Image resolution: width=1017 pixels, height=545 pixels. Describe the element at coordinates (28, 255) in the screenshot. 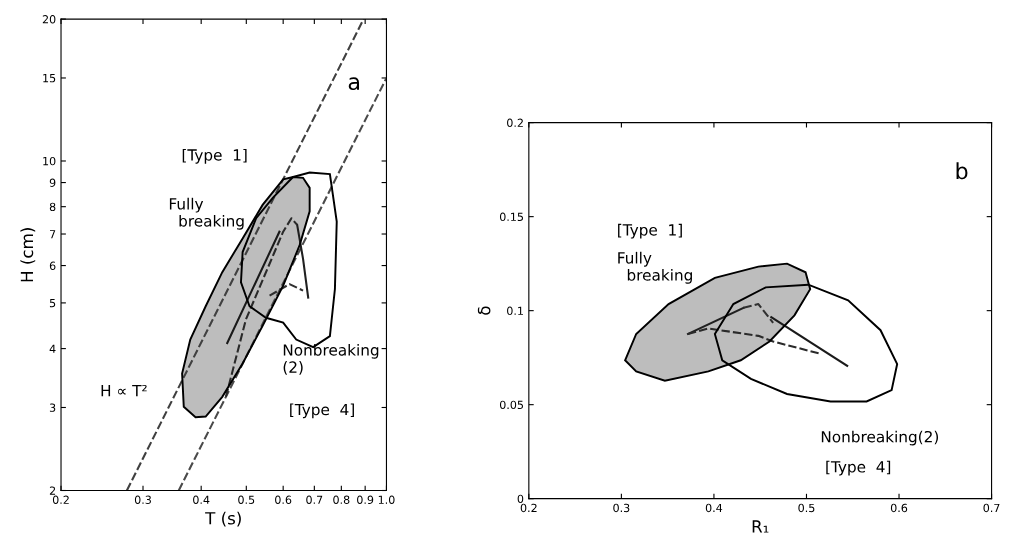

I see `y-axis-title: H (cm)` at that location.